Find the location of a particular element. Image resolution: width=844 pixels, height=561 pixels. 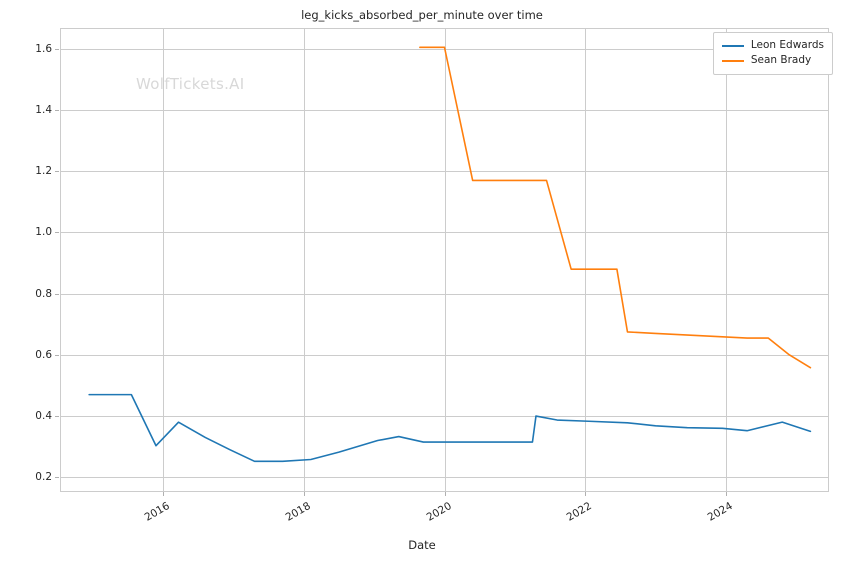

legend-item: Sean Brady is located at coordinates (772, 60).